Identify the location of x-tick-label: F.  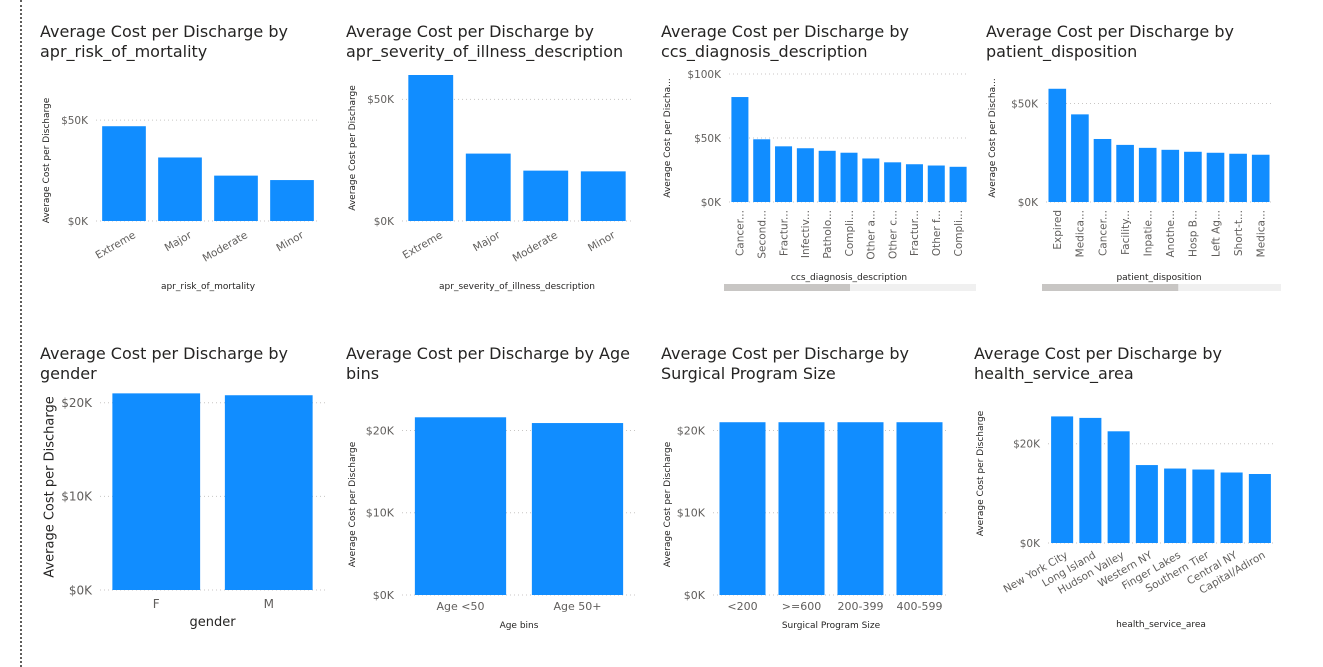
(156, 604).